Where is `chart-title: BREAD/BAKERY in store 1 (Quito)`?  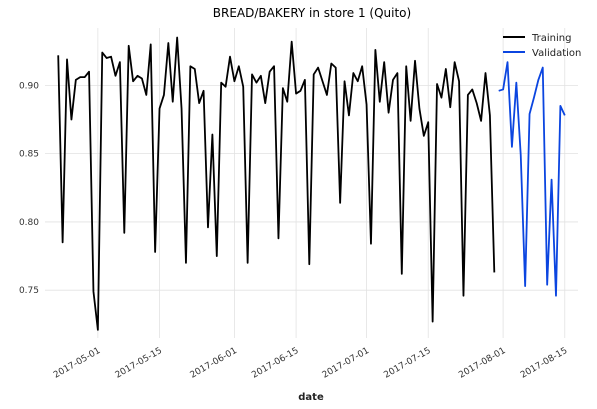 chart-title: BREAD/BAKERY in store 1 (Quito) is located at coordinates (312, 13).